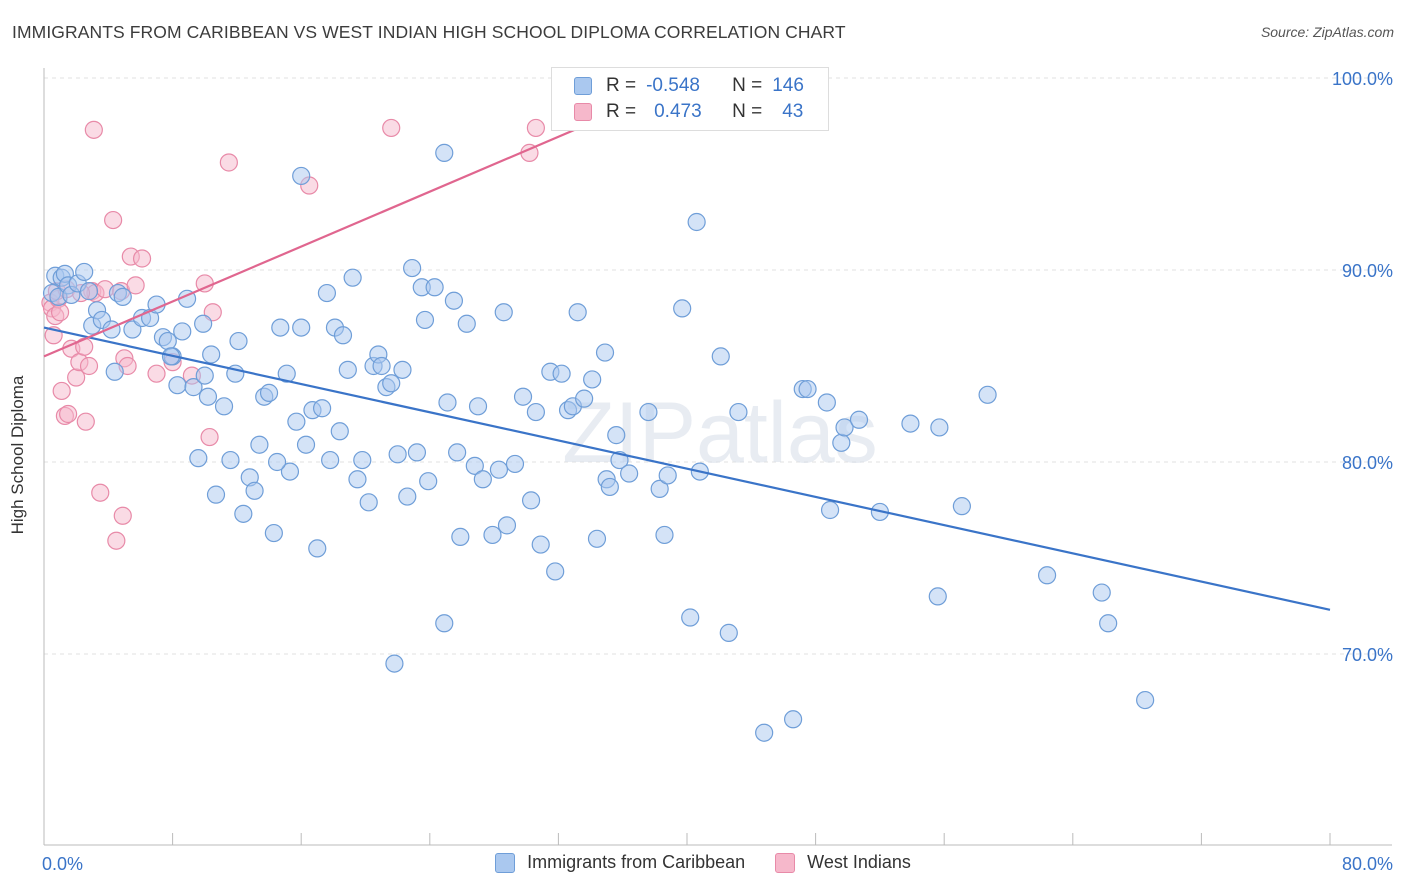  What do you see at coordinates (793, 111) in the screenshot?
I see `legend-n-value: 43` at bounding box center [793, 111].